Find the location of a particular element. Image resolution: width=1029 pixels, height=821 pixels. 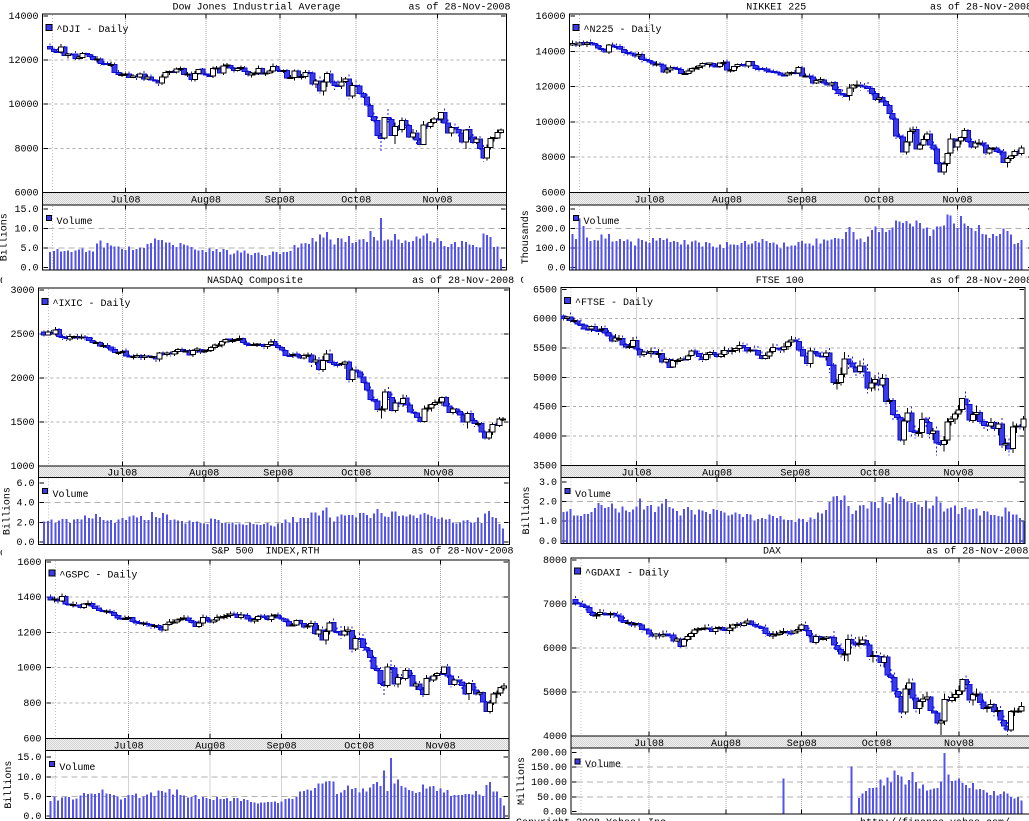

svg-text: 600 is located at coordinates (32, 739).